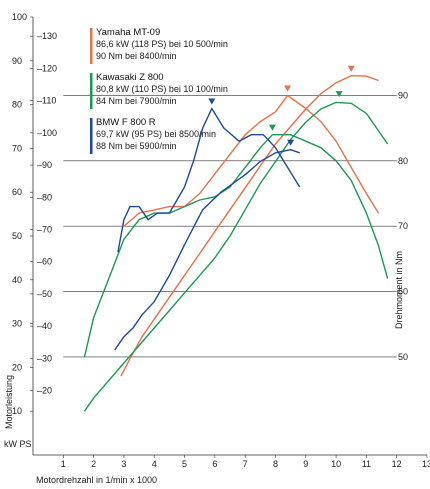  I want to click on x-axis-tick-label: 9, so click(305, 464).